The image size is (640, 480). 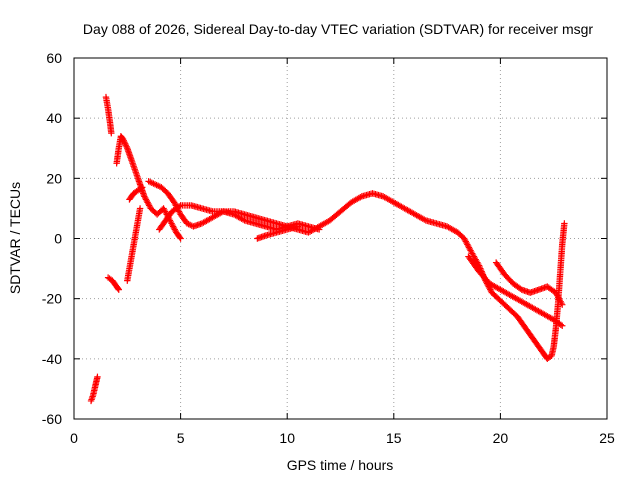 What do you see at coordinates (54, 178) in the screenshot?
I see `y-tick-label: 20` at bounding box center [54, 178].